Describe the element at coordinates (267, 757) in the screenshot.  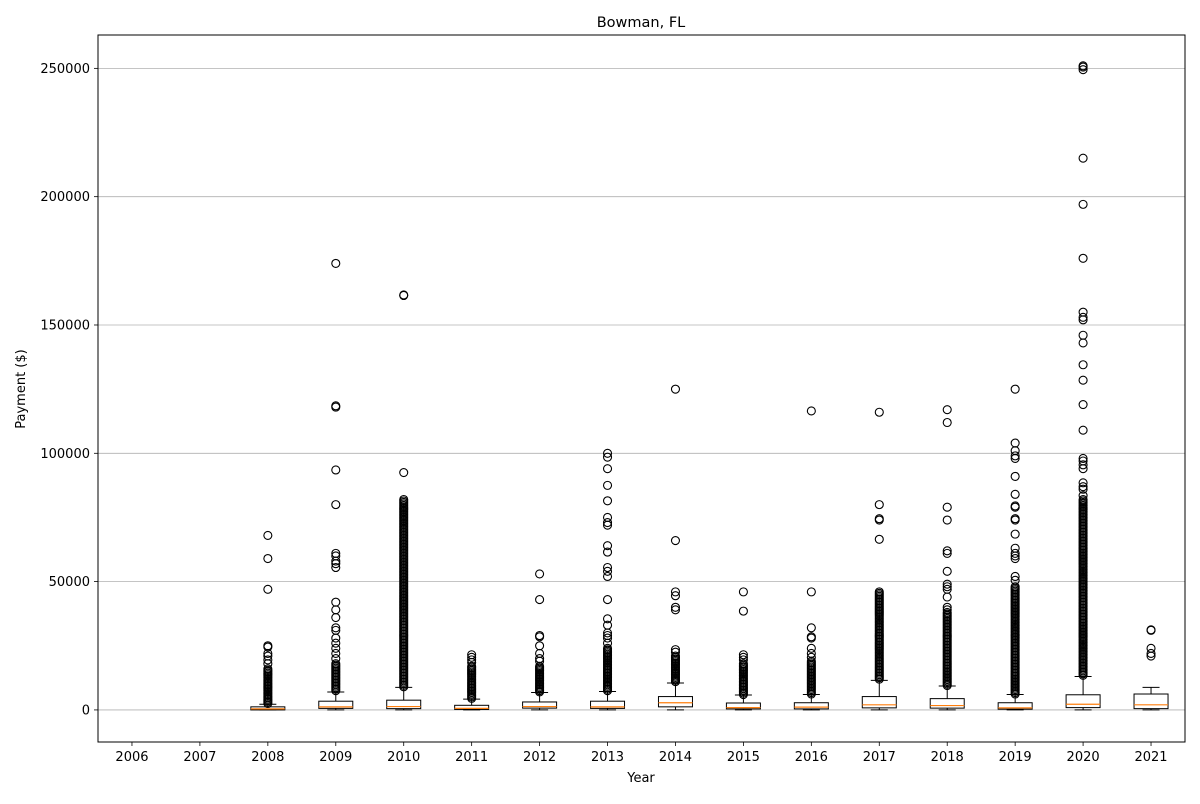
I see `x-tick-label: 2008` at that location.